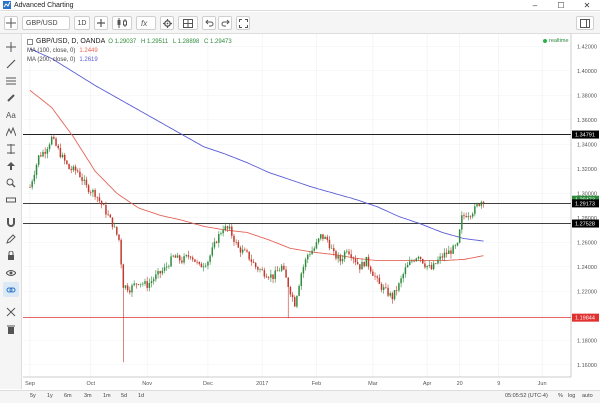 This screenshot has width=600, height=403. I want to click on price-label-text: 1.27528, so click(585, 225).